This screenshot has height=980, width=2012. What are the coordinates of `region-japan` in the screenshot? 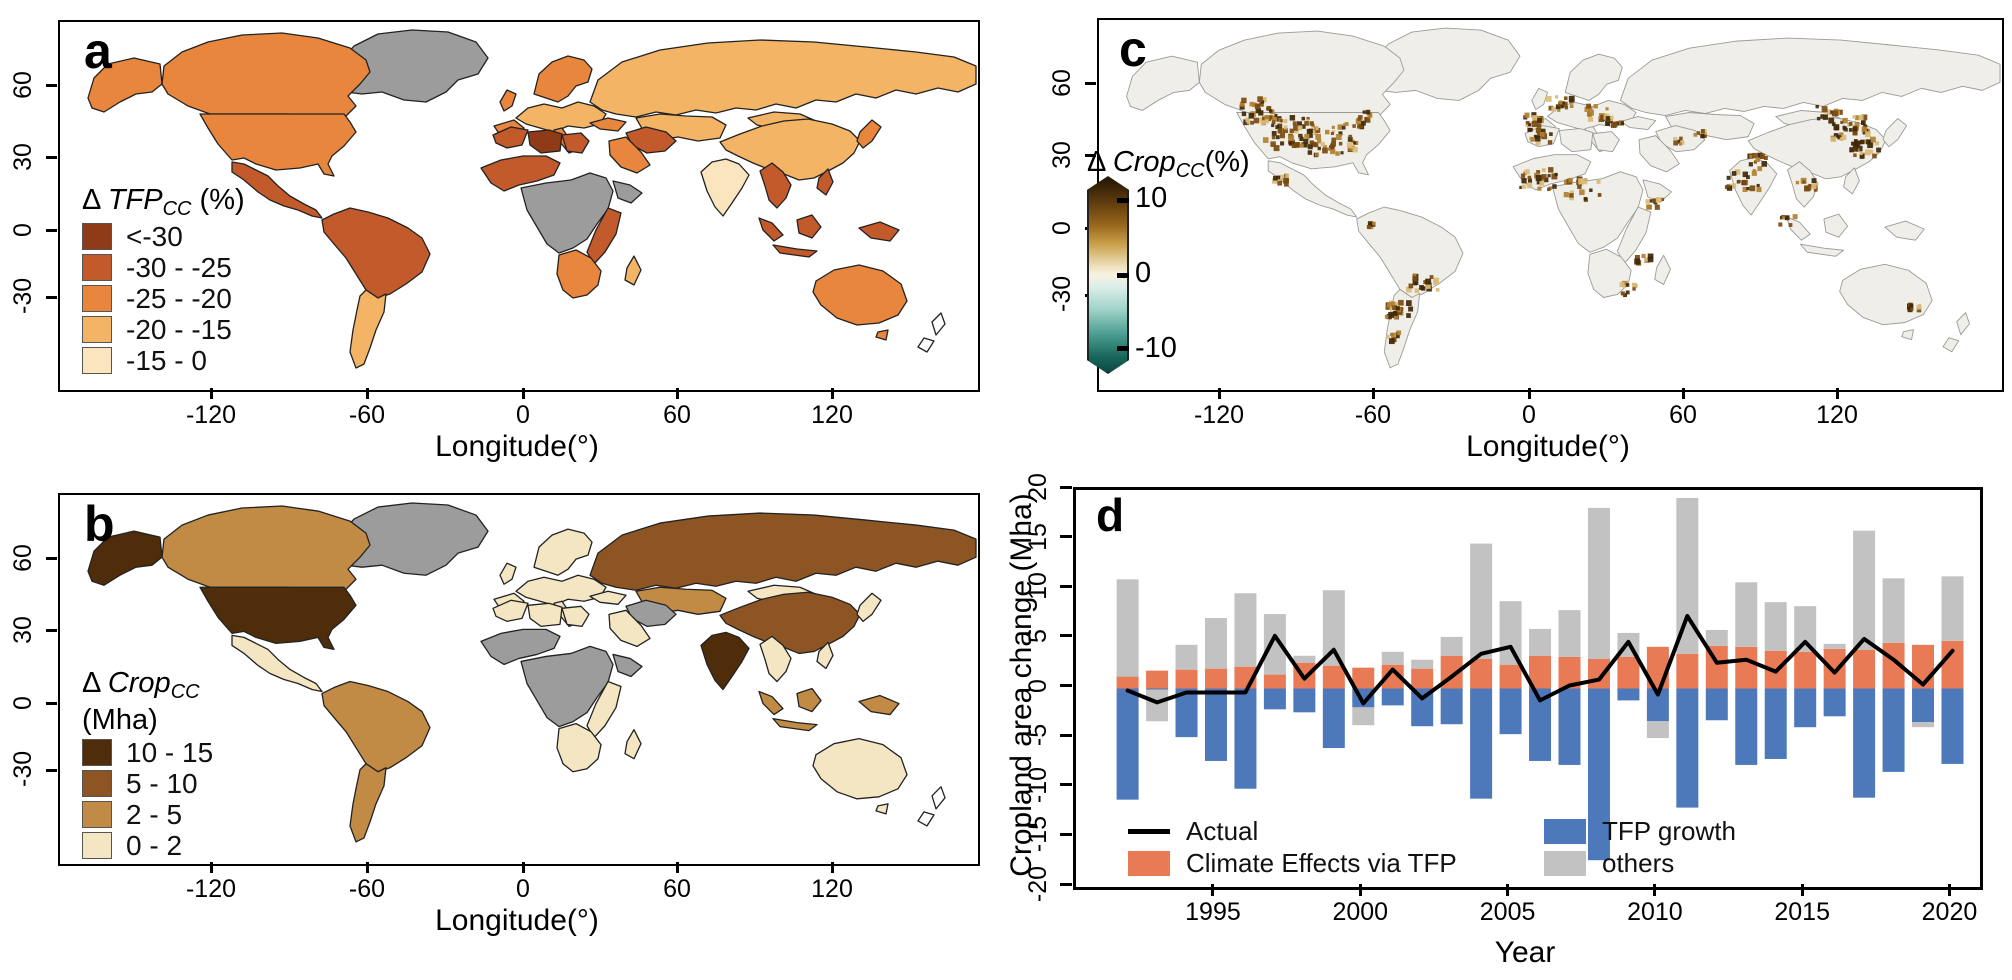 It's located at (869, 134).